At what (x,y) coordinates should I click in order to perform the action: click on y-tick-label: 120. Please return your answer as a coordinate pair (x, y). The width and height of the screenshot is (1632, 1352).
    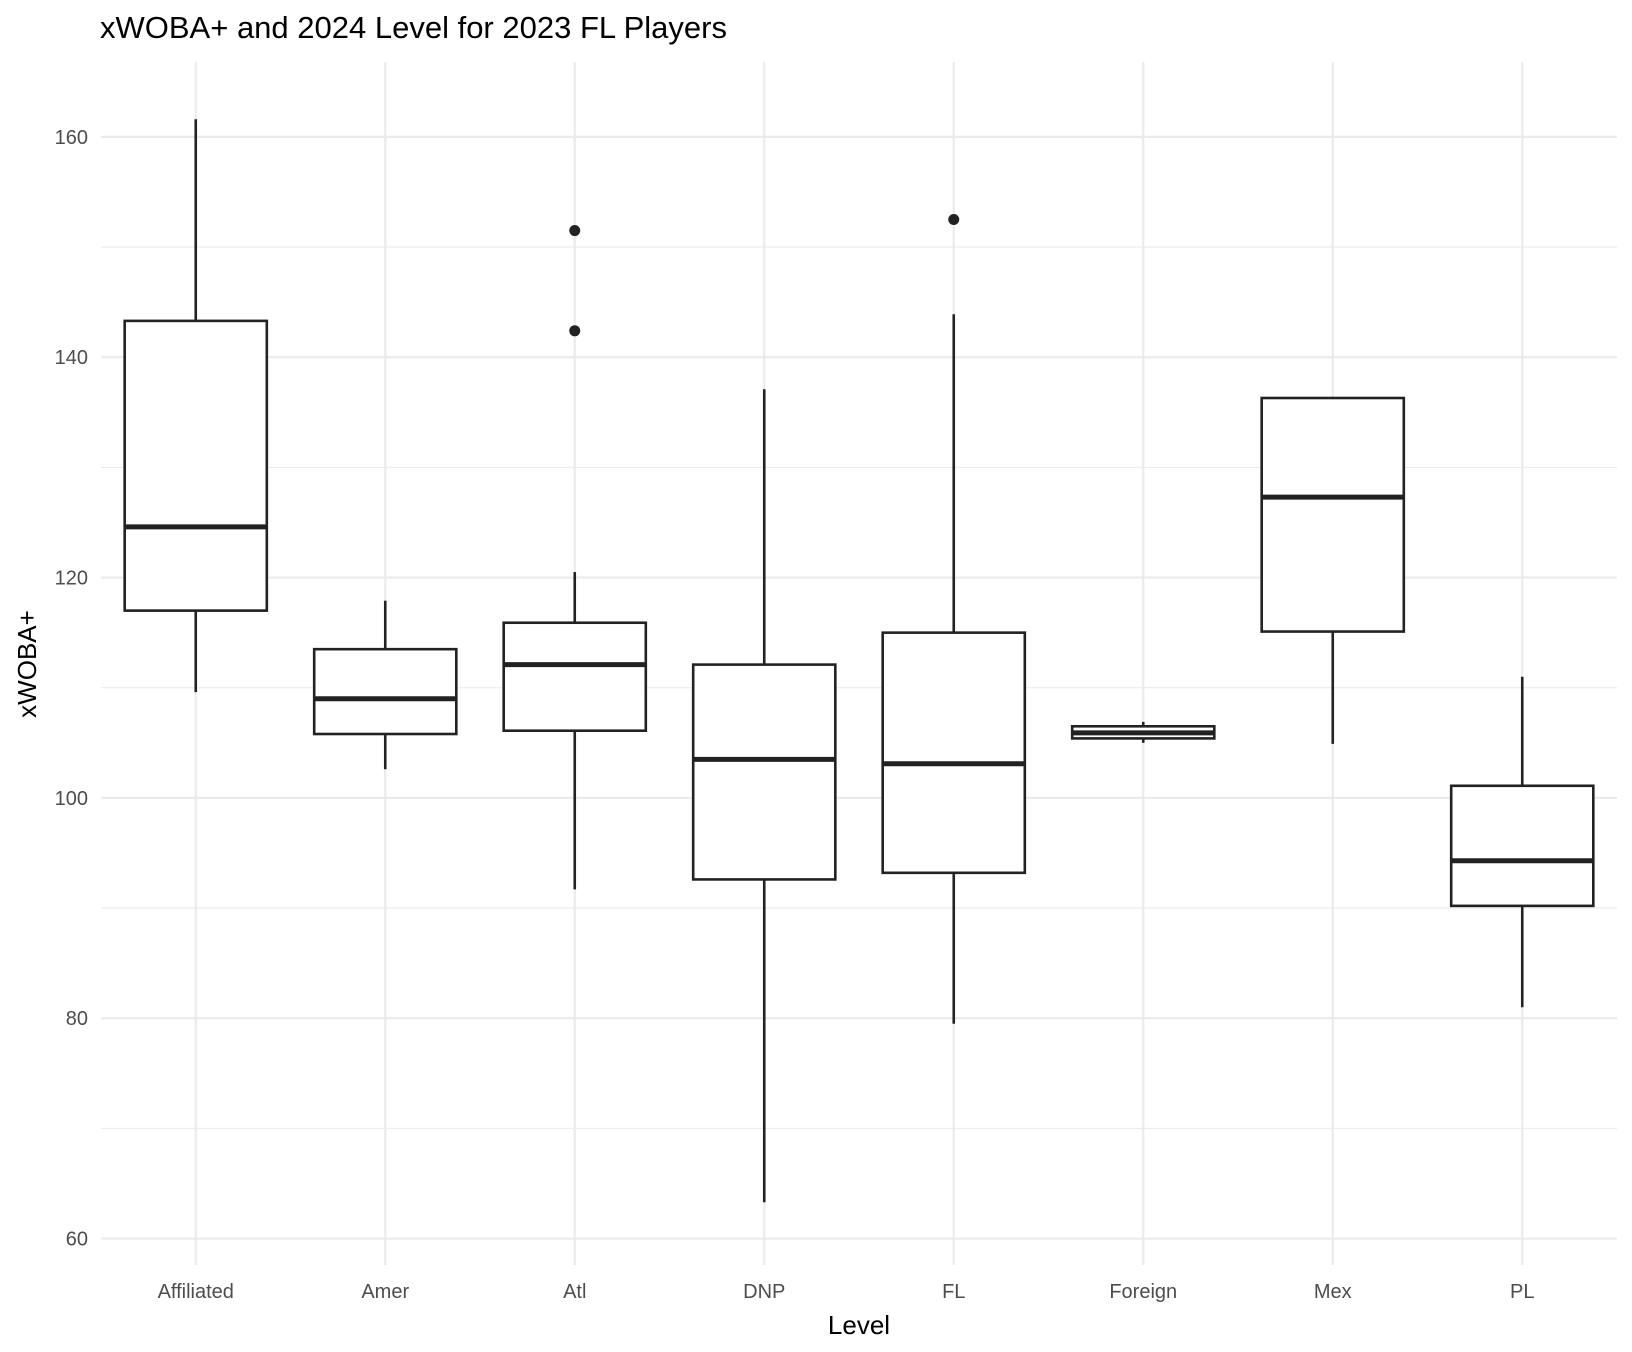
    Looking at the image, I should click on (71, 579).